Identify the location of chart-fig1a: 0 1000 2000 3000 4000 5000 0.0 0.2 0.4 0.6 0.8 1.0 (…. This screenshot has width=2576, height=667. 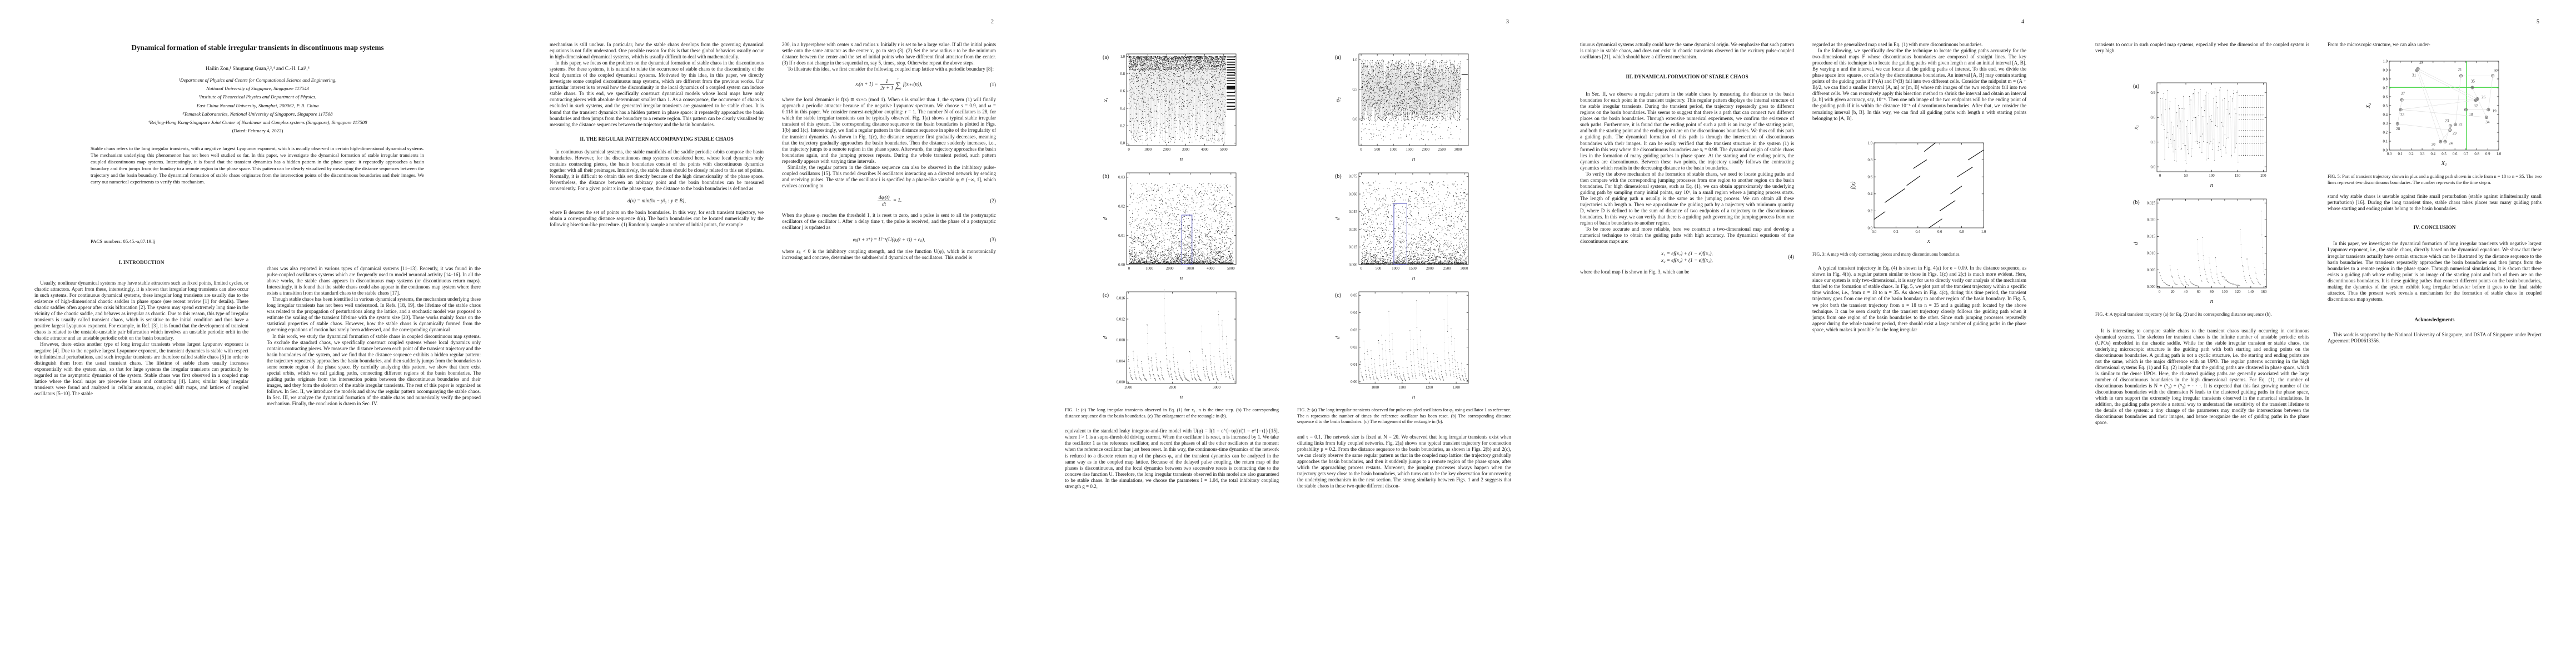
(1170, 107).